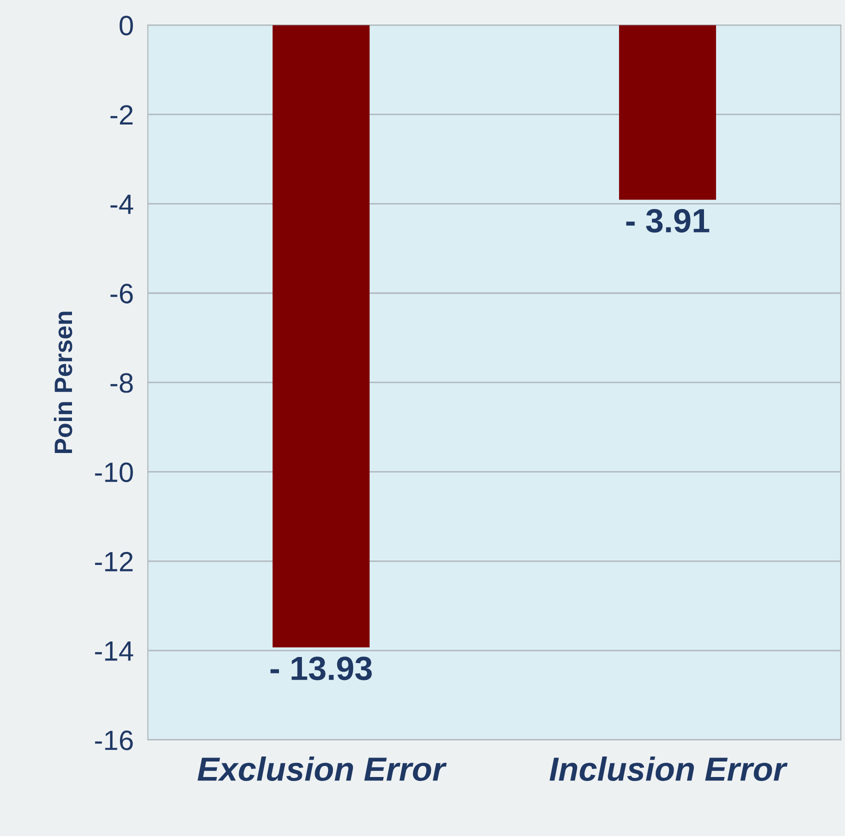 The width and height of the screenshot is (845, 836). What do you see at coordinates (63, 383) in the screenshot?
I see `y-axis-title: Poin Persen` at bounding box center [63, 383].